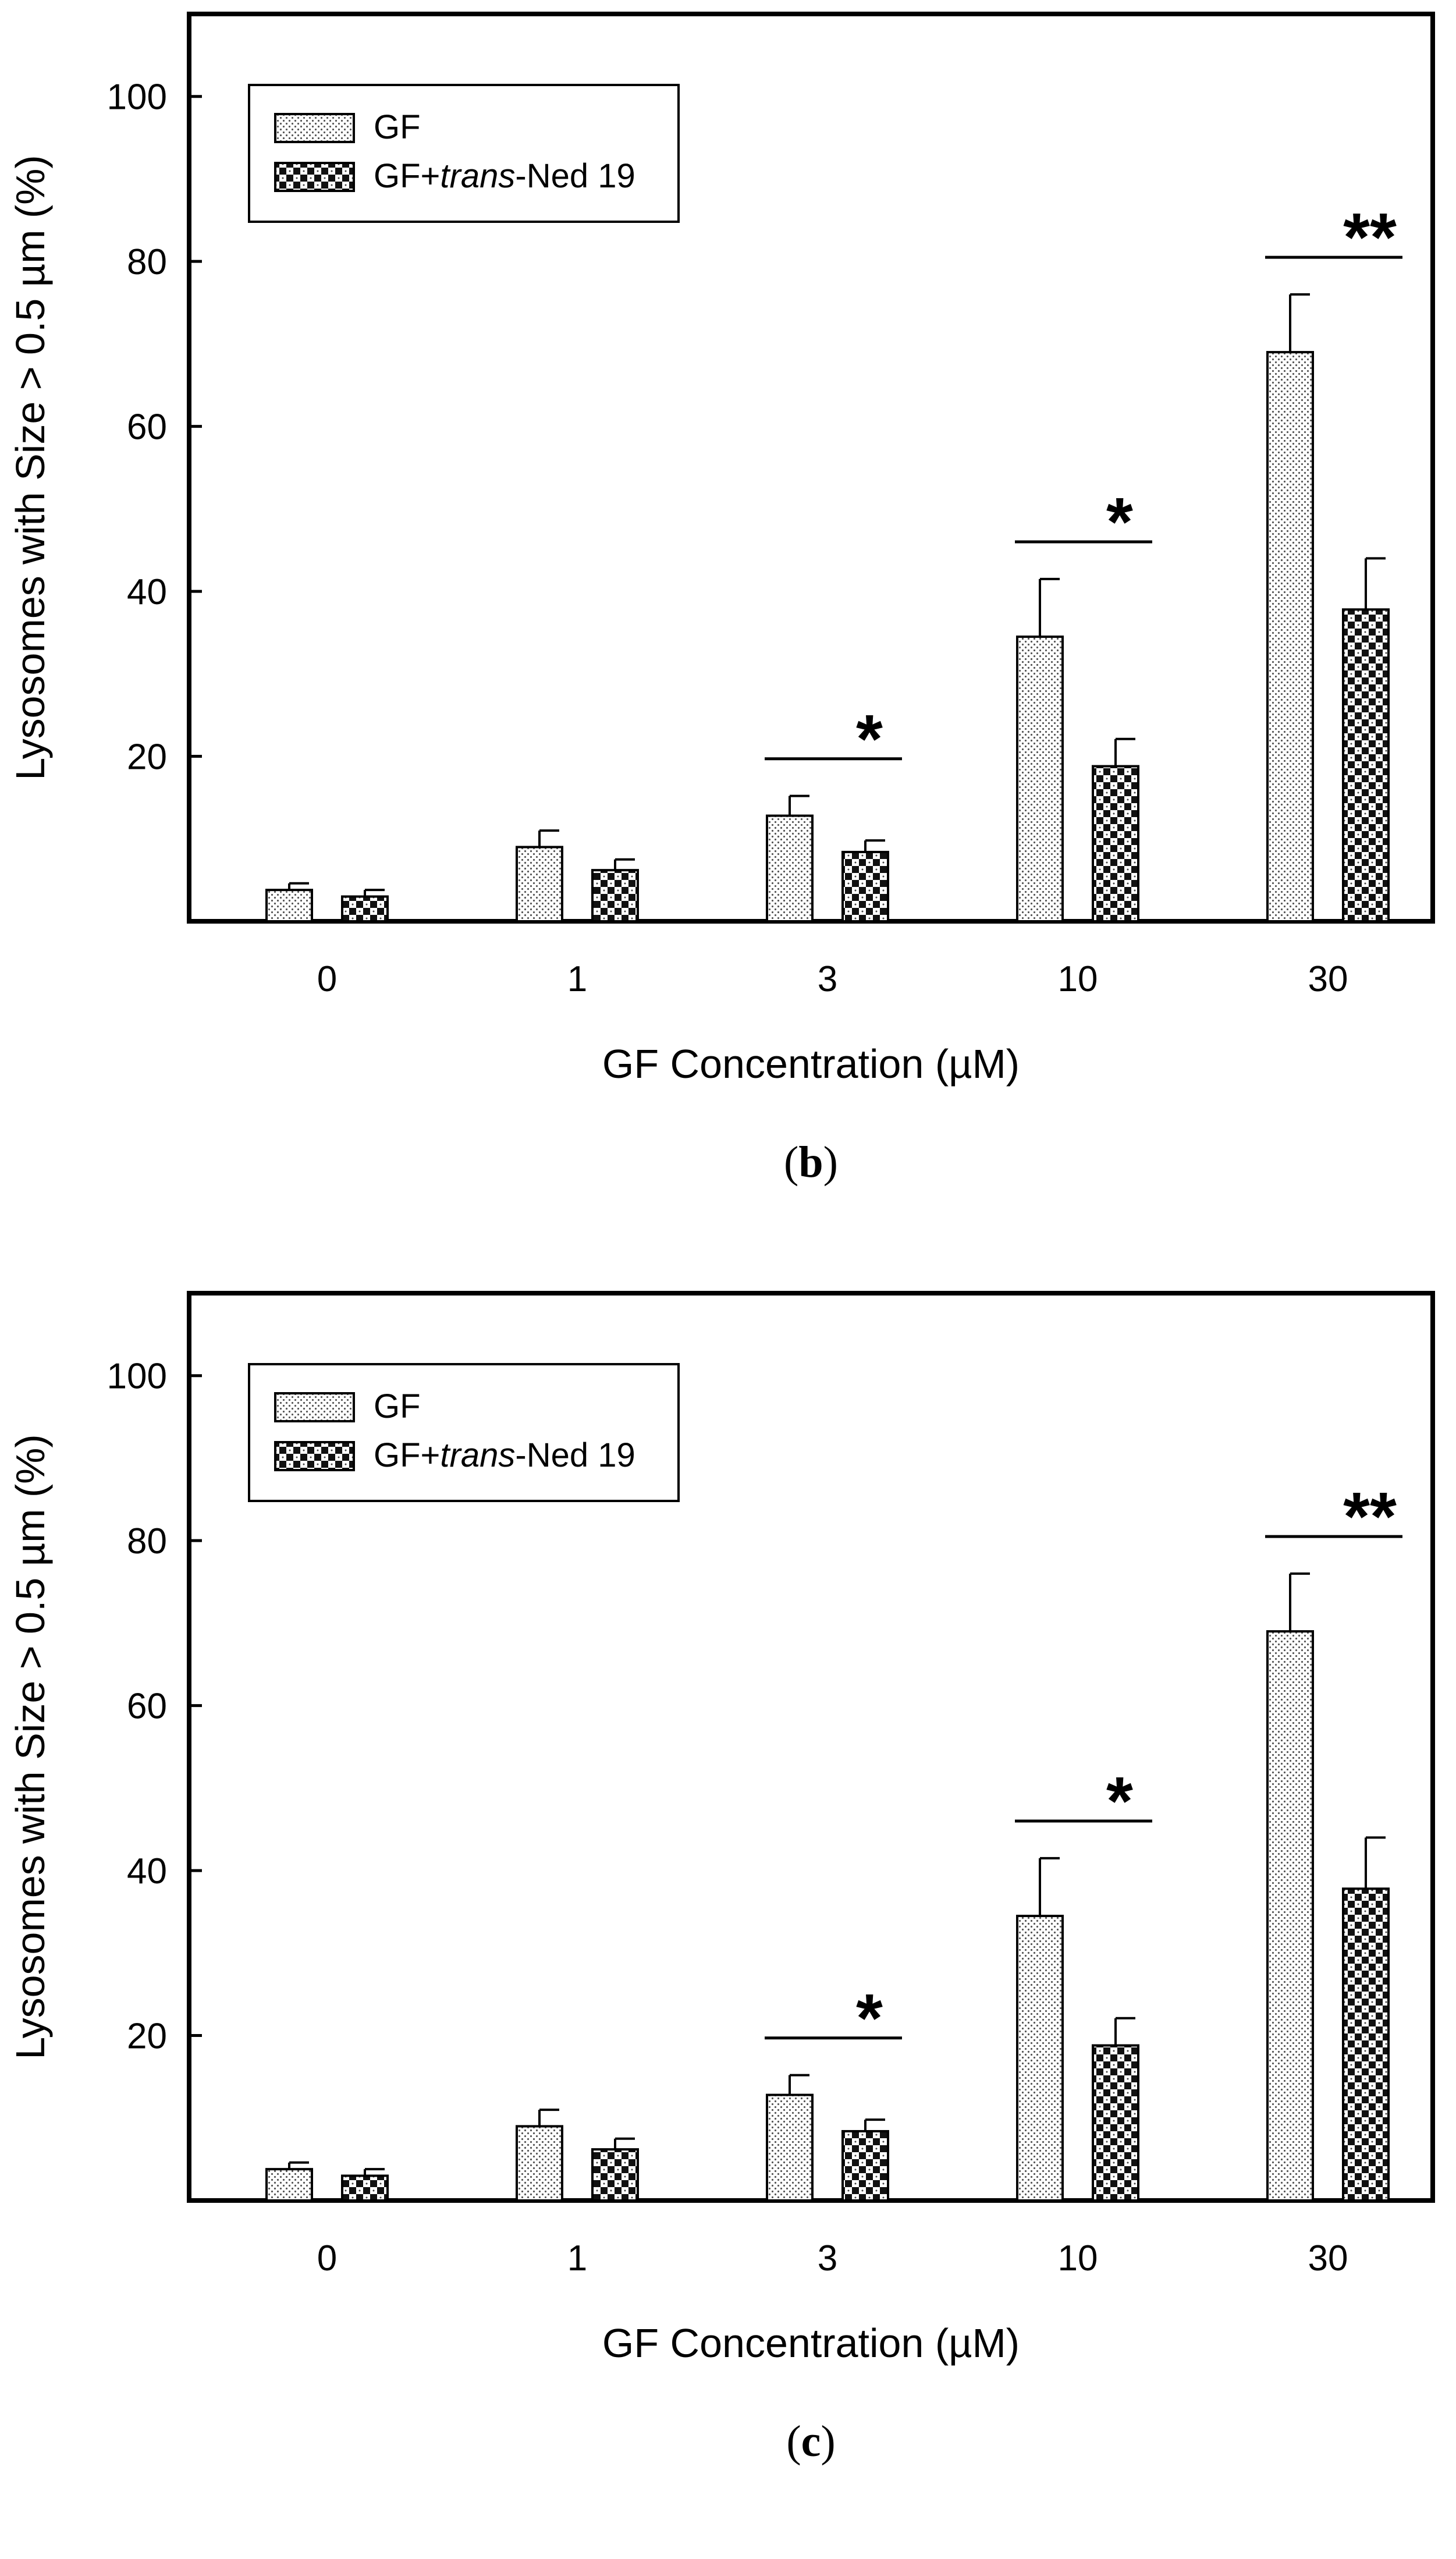 The width and height of the screenshot is (1456, 2559). Describe the element at coordinates (810, 2441) in the screenshot. I see `panel-label: (c)` at that location.